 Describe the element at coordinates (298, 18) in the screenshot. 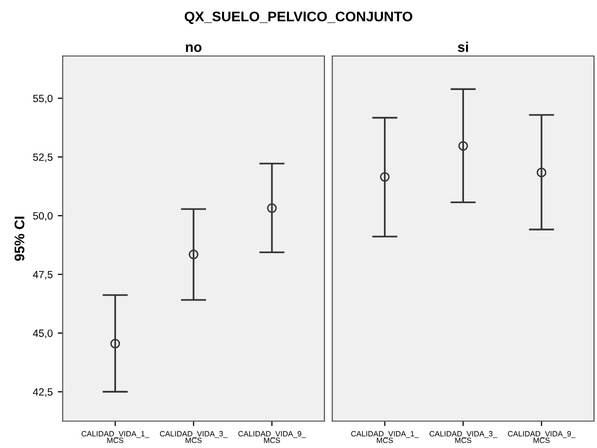

I see `chart-title: QX_SUELO_PELVICO_CONJUNTO` at that location.